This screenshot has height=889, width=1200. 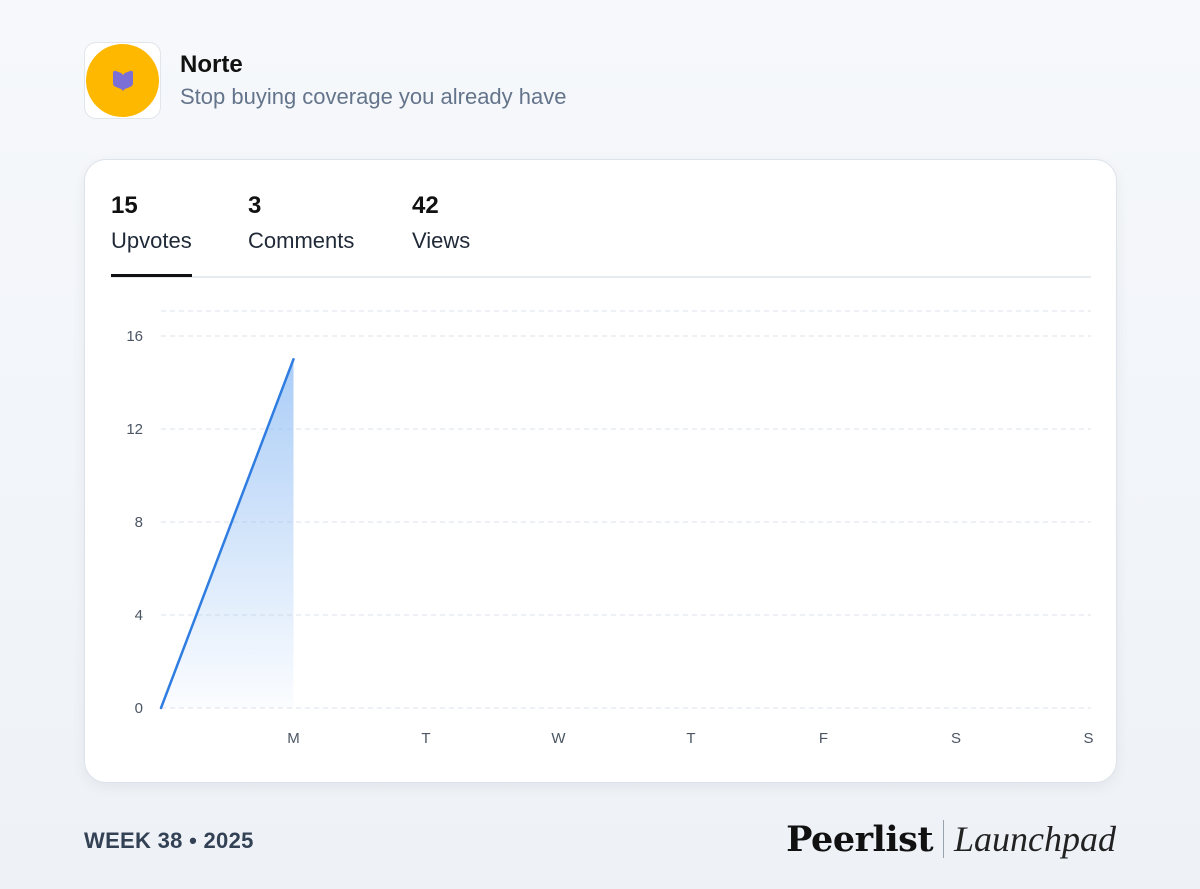 What do you see at coordinates (558, 738) in the screenshot?
I see `x-tick-label: W` at bounding box center [558, 738].